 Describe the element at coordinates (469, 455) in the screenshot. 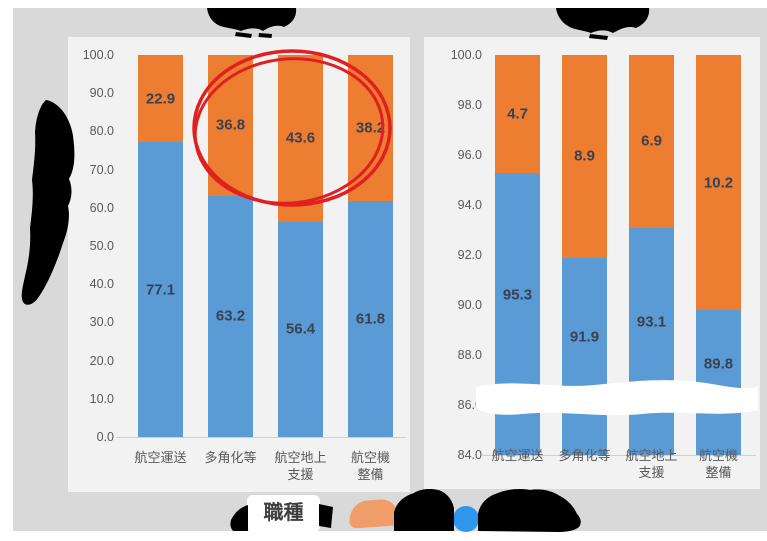

I see `y-axis-tick-label: 84.0` at that location.